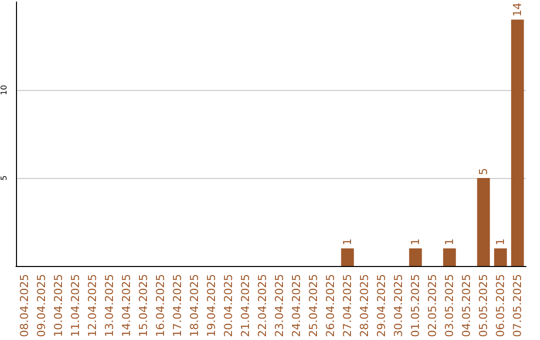 The width and height of the screenshot is (540, 340). What do you see at coordinates (517, 9) in the screenshot?
I see `data-label: 14` at bounding box center [517, 9].